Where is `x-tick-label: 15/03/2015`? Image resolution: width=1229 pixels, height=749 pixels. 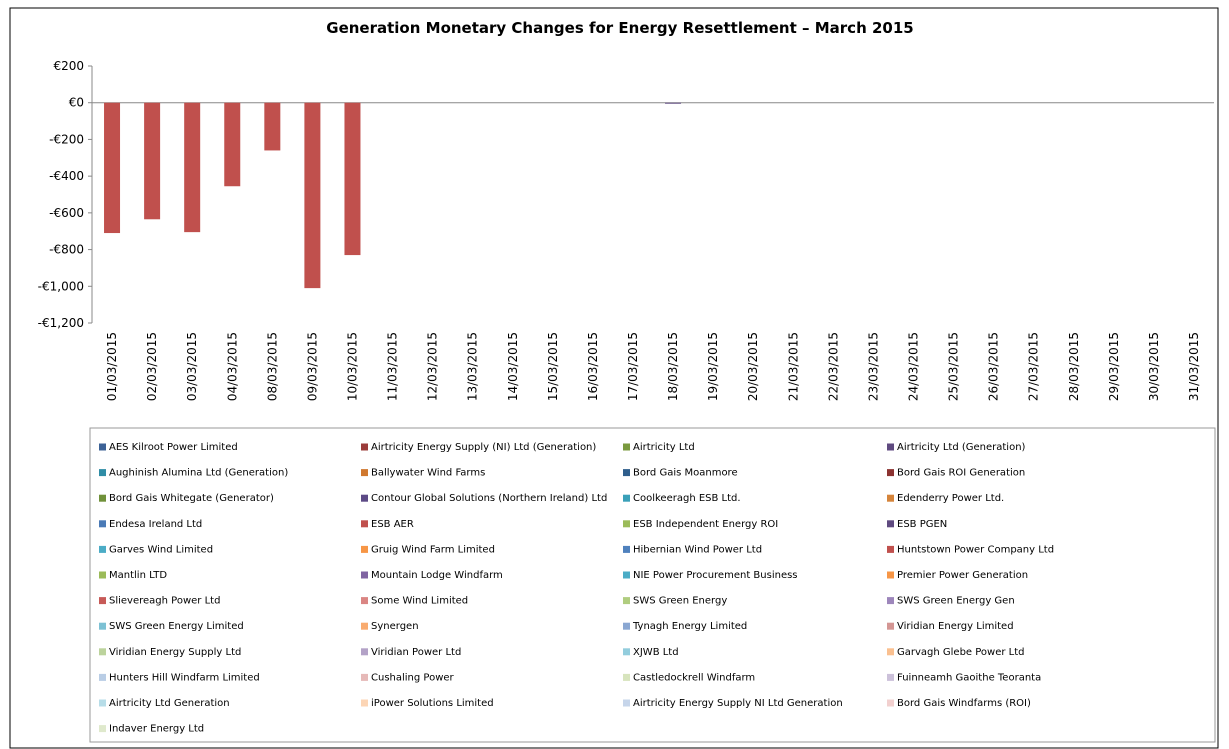 x-tick-label: 15/03/2015 is located at coordinates (553, 366).